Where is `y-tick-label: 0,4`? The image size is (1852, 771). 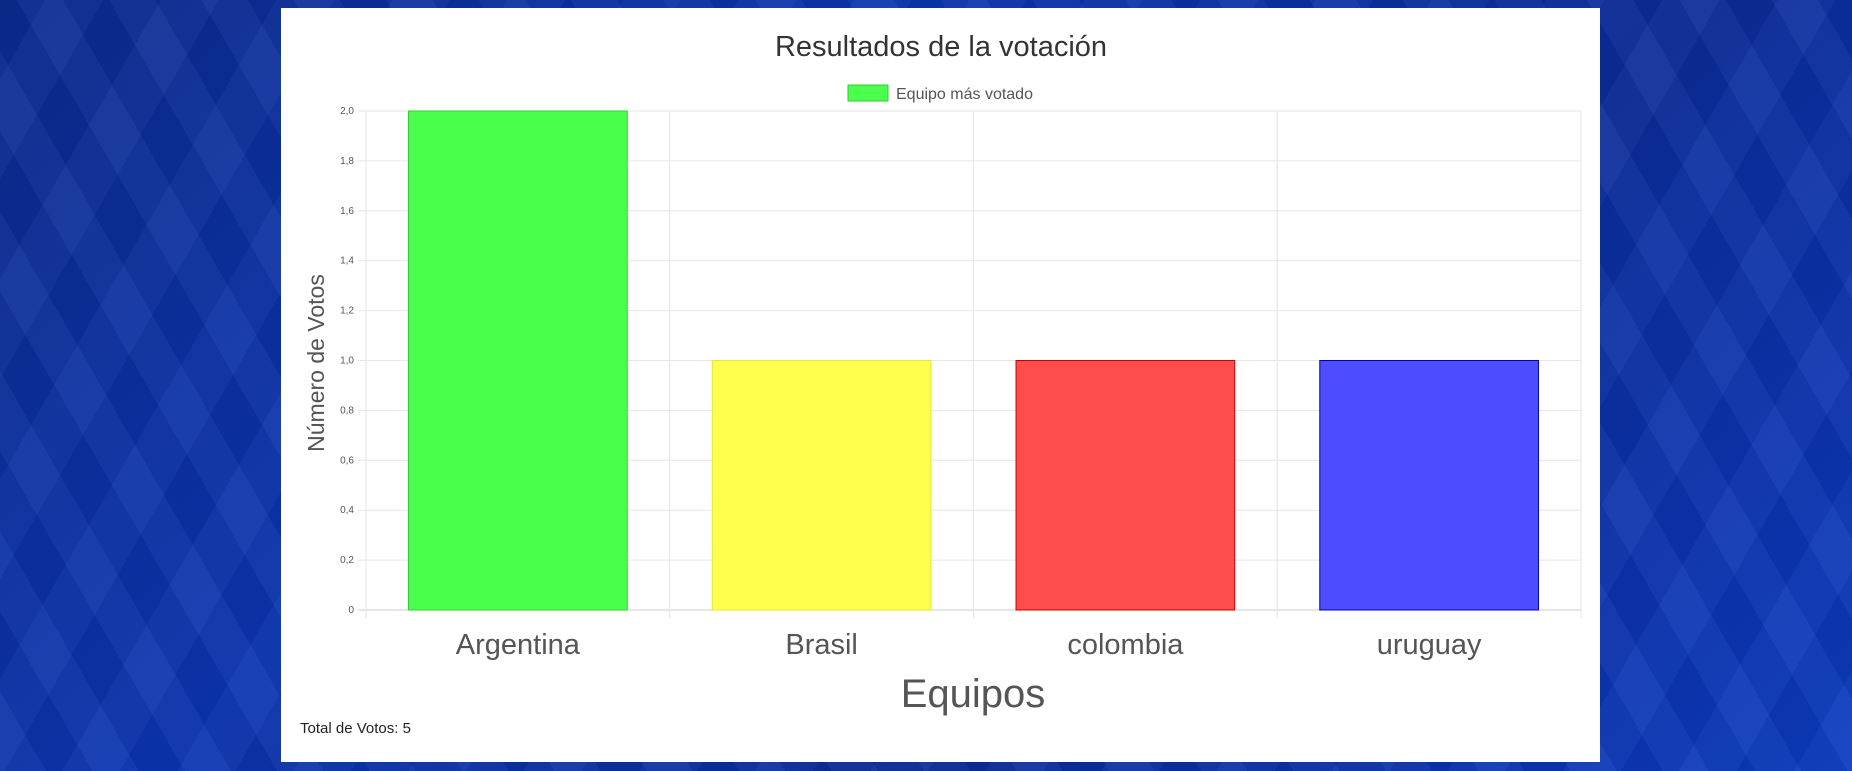 y-tick-label: 0,4 is located at coordinates (347, 510).